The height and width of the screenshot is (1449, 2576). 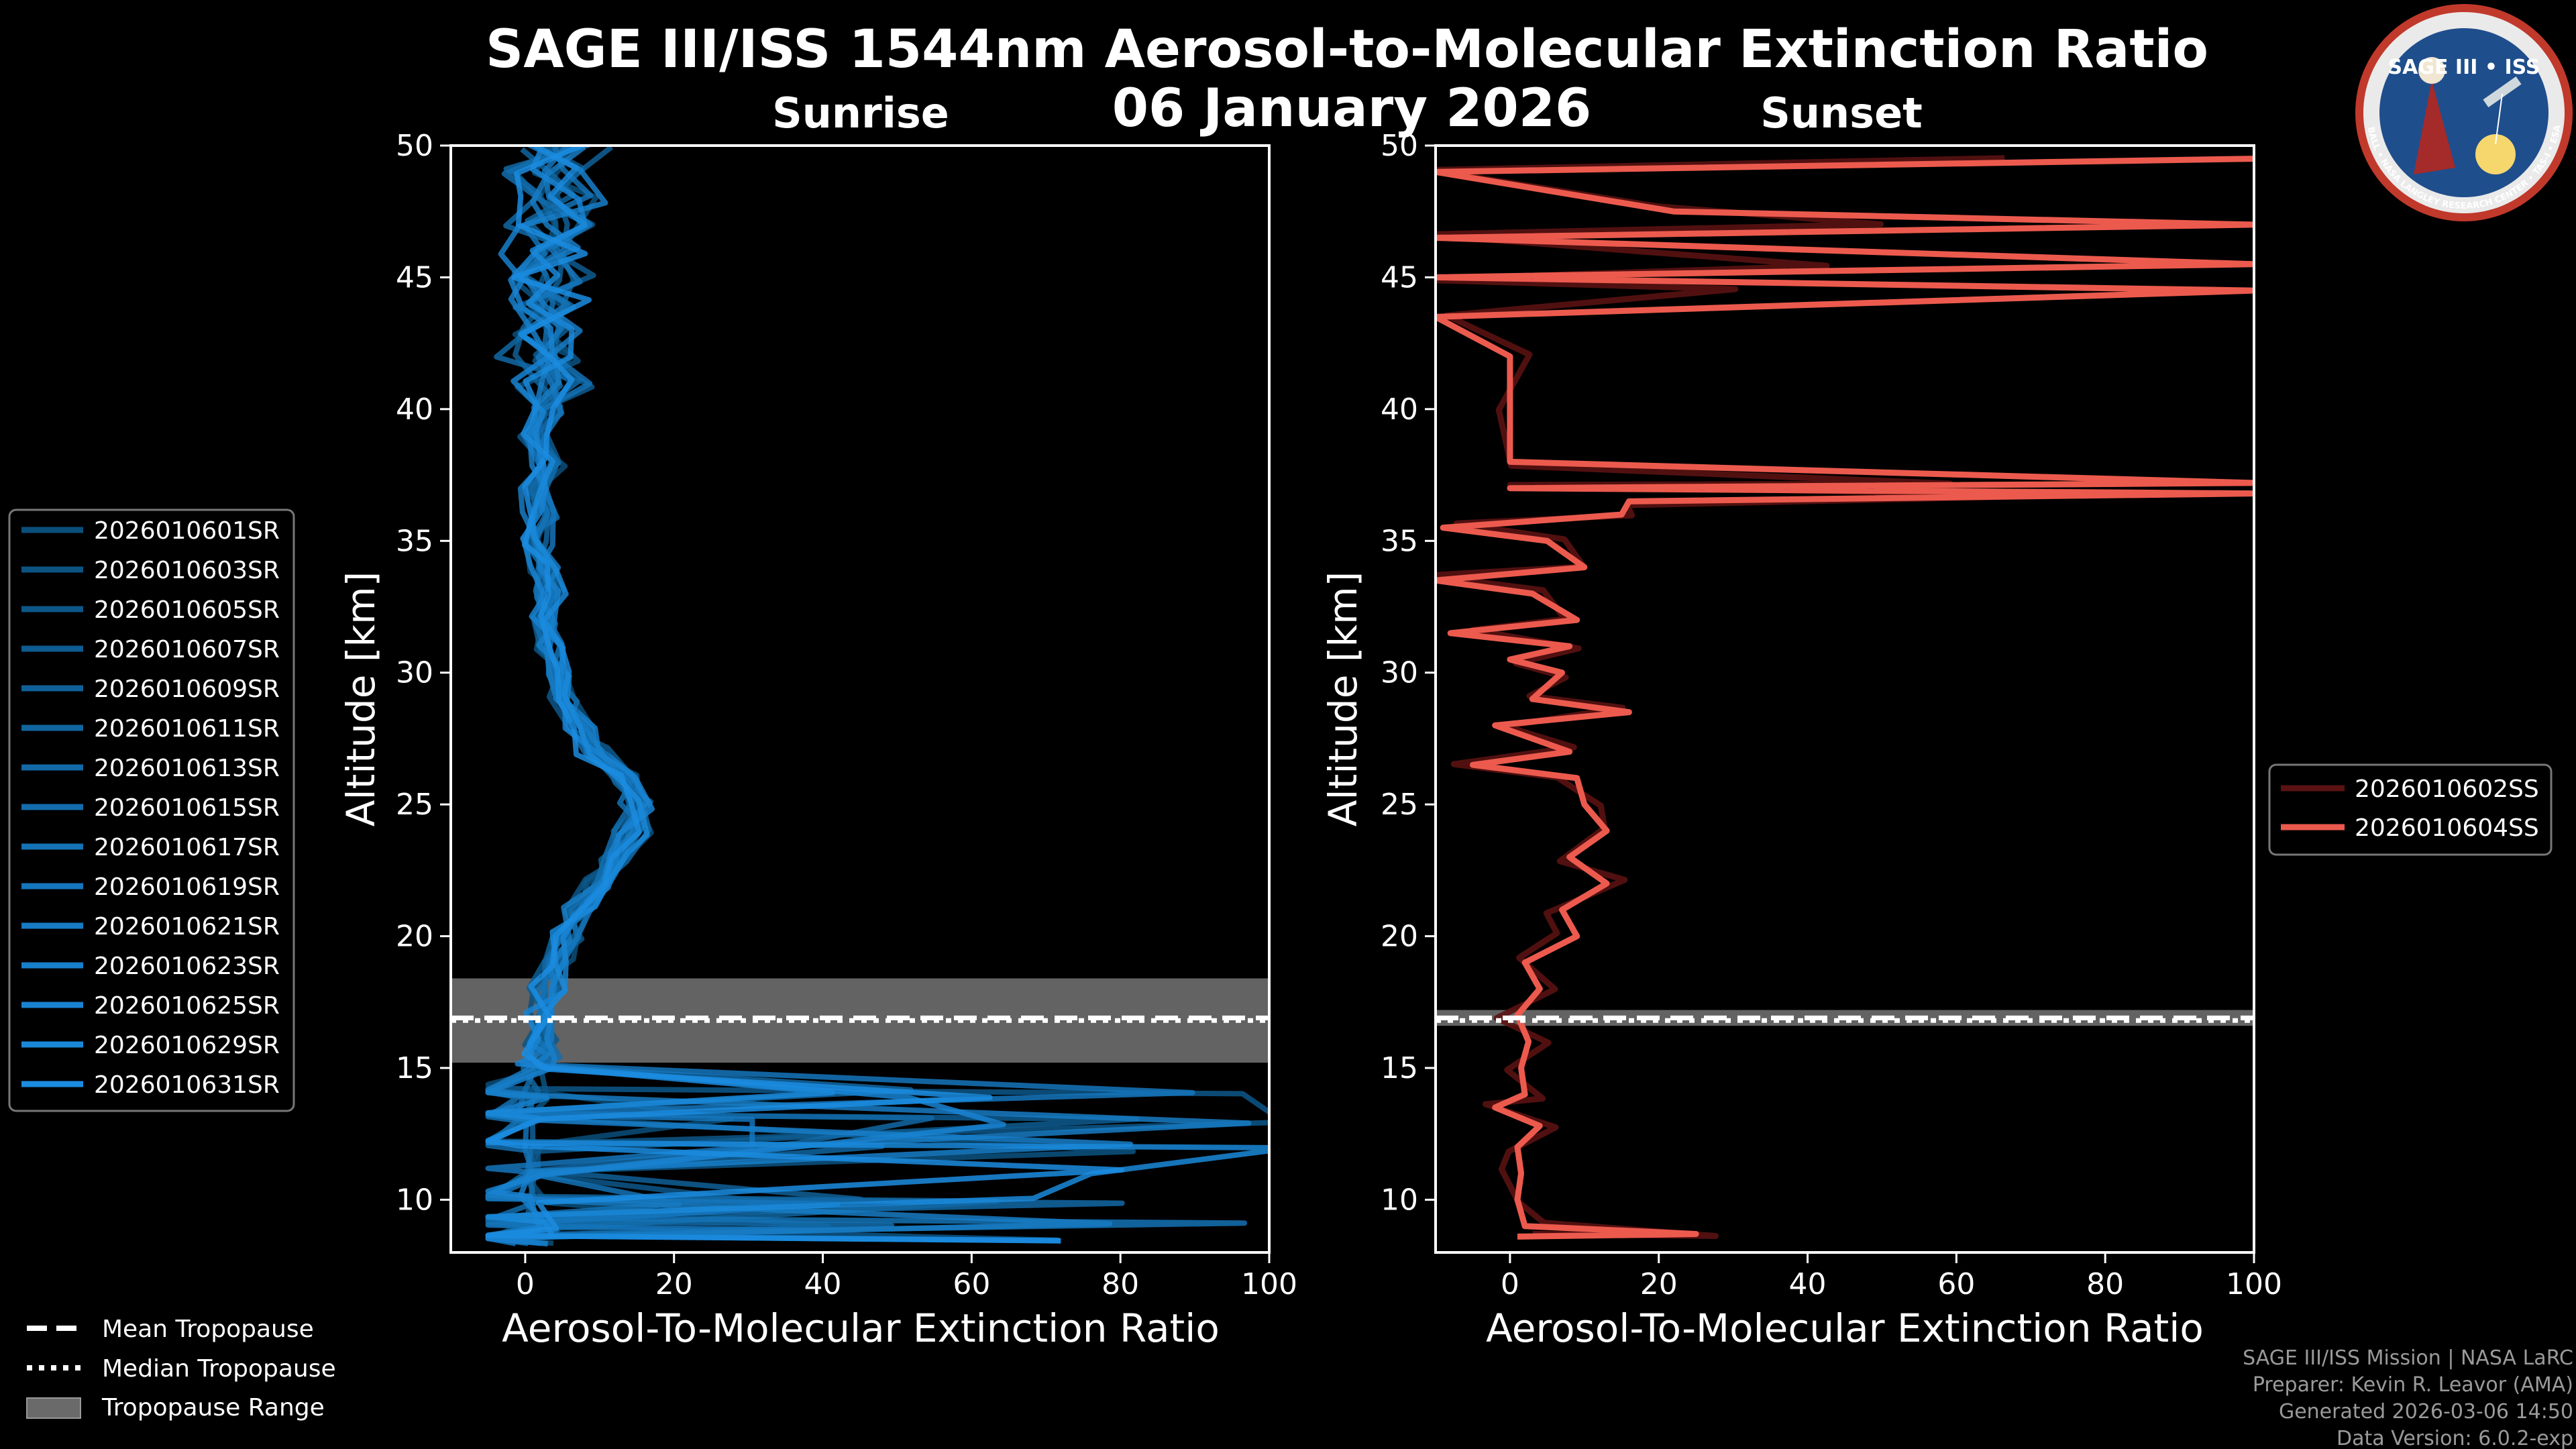 What do you see at coordinates (2499, 119) in the screenshot?
I see `logo-beam-icon` at bounding box center [2499, 119].